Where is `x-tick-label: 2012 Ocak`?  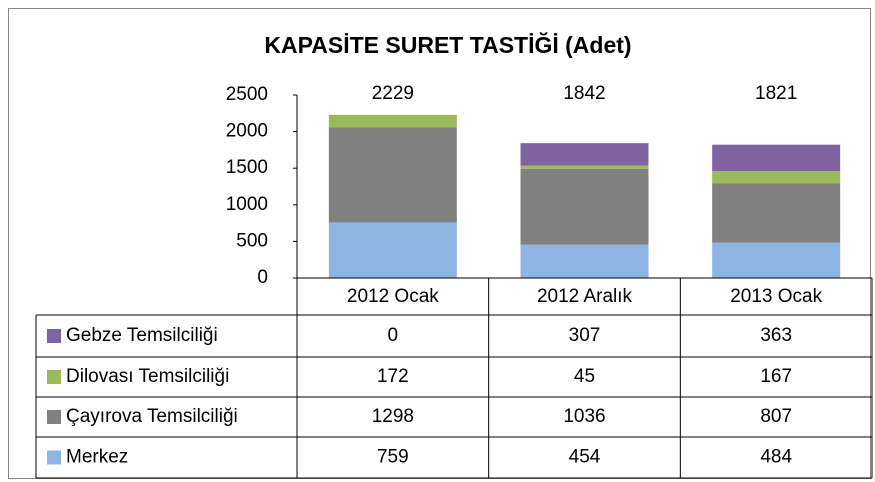
x-tick-label: 2012 Ocak is located at coordinates (393, 296).